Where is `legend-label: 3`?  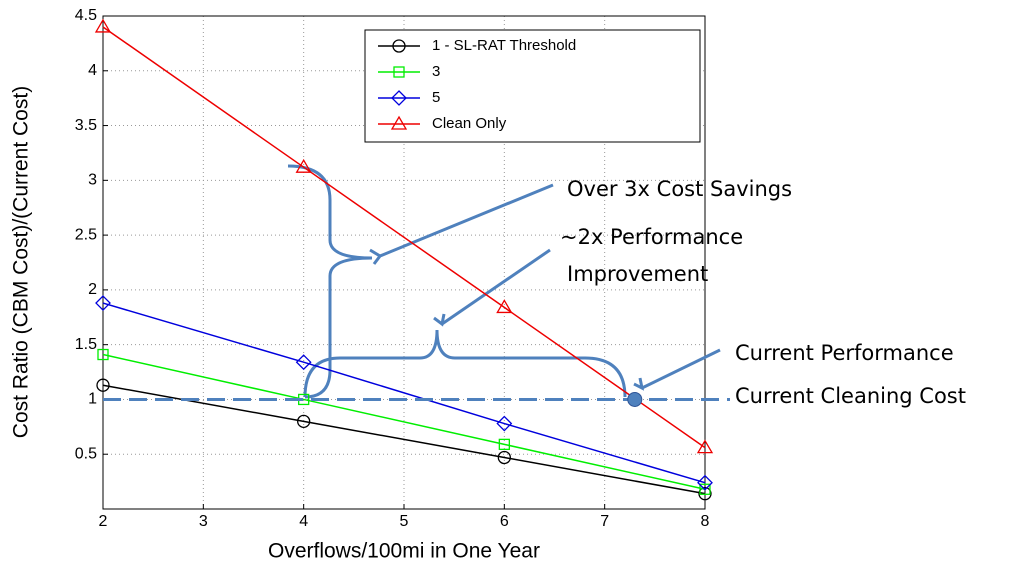 legend-label: 3 is located at coordinates (436, 71).